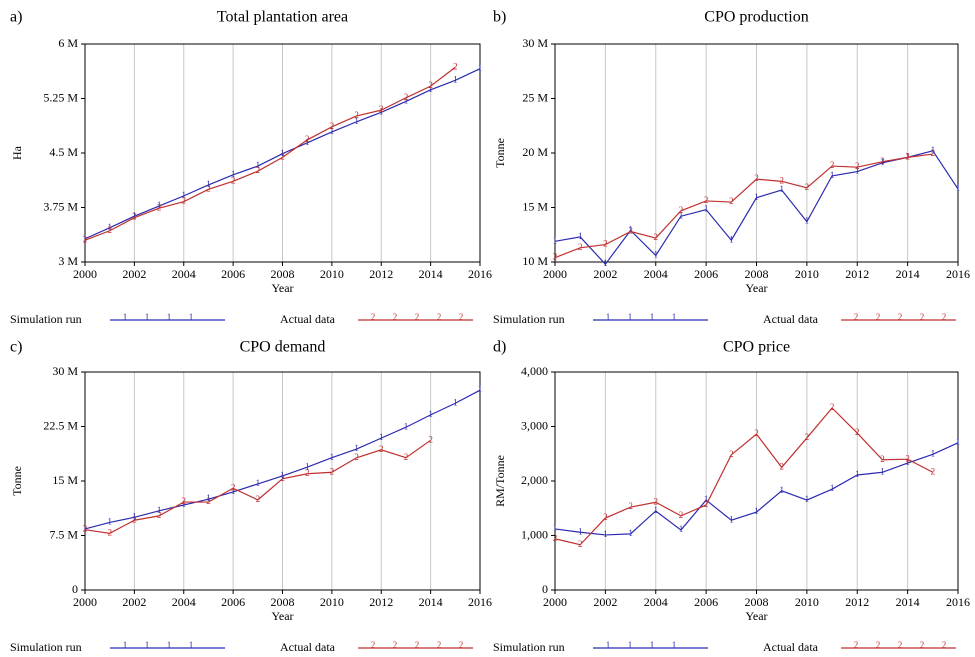 The height and width of the screenshot is (657, 975). Describe the element at coordinates (65, 371) in the screenshot. I see `y-tick-label: 30 M` at that location.